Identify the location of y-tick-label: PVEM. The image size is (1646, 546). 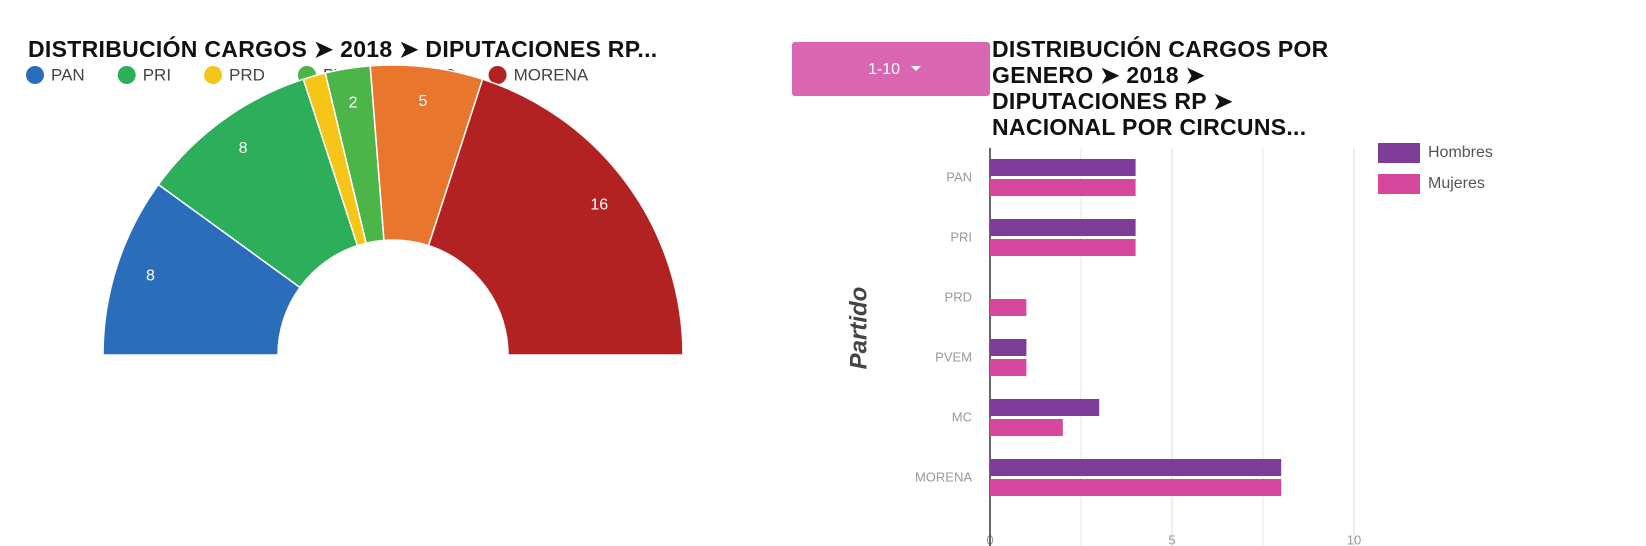
(953, 356).